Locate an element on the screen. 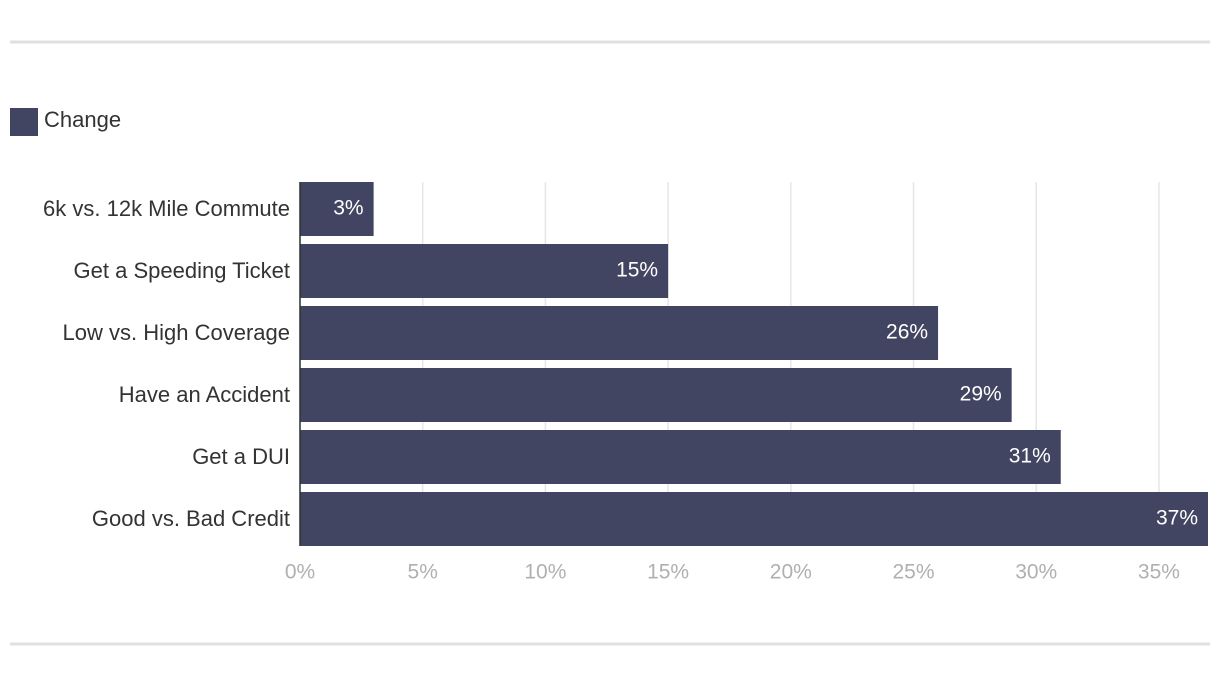 The width and height of the screenshot is (1220, 678). y-tick-label: 6k vs. 12k Mile Commute is located at coordinates (166, 208).